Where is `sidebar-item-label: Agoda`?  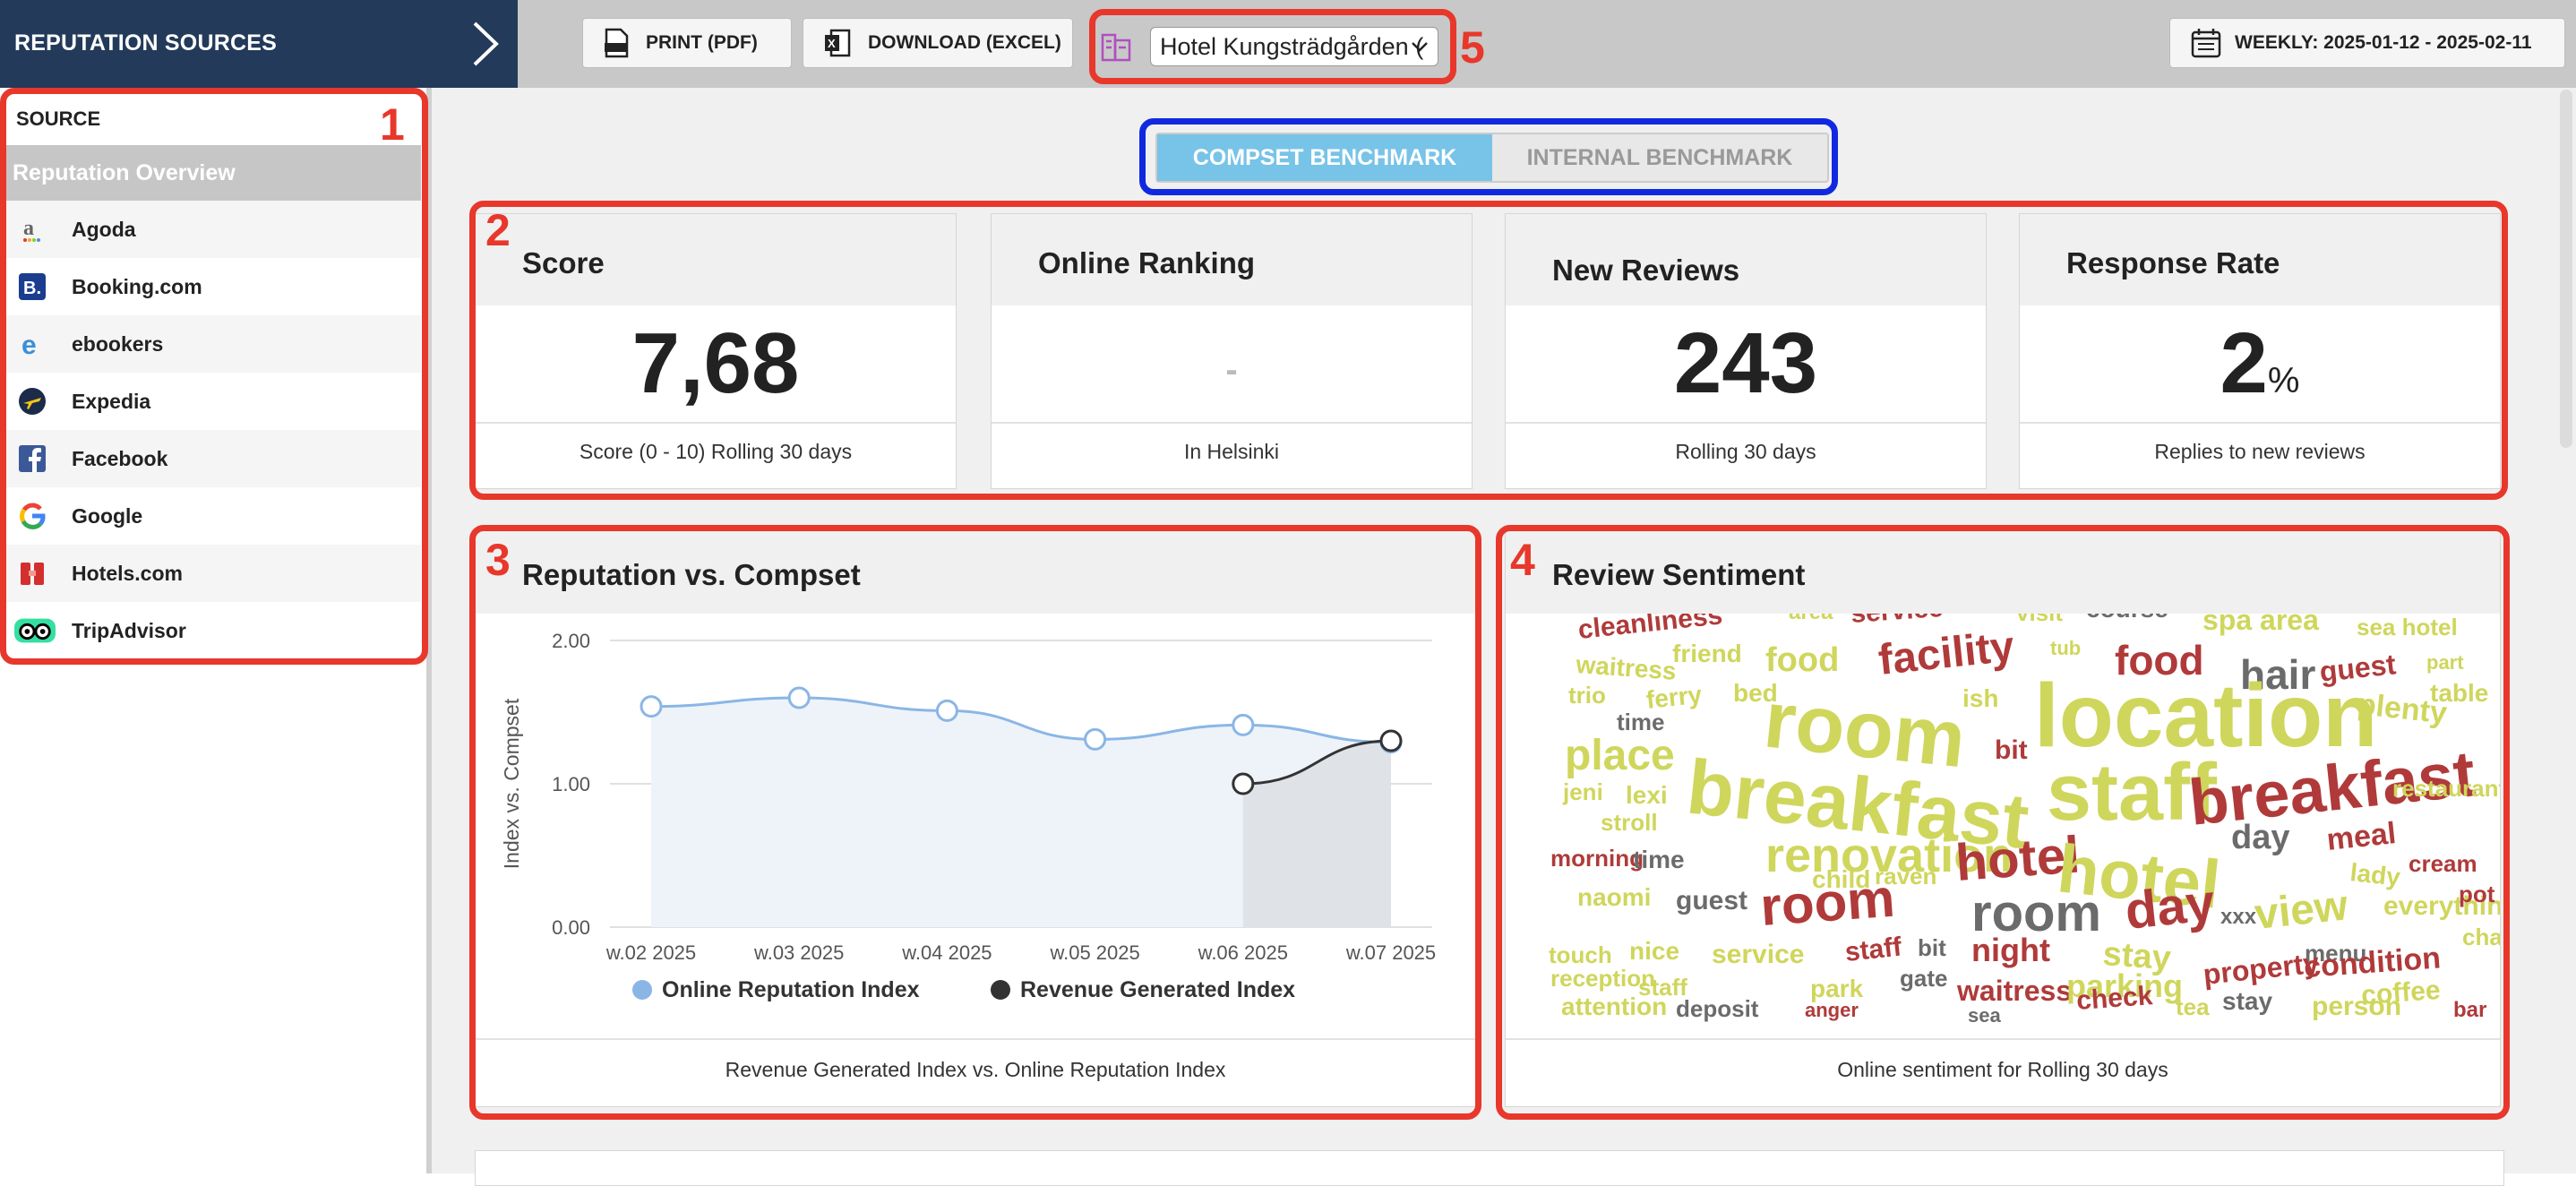
sidebar-item-label: Agoda is located at coordinates (104, 229).